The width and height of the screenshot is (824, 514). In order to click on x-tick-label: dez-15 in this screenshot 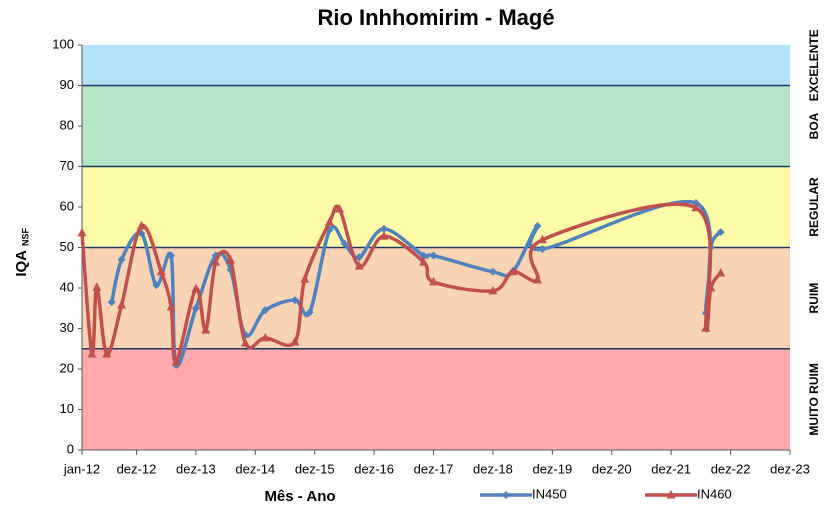, I will do `click(315, 468)`.